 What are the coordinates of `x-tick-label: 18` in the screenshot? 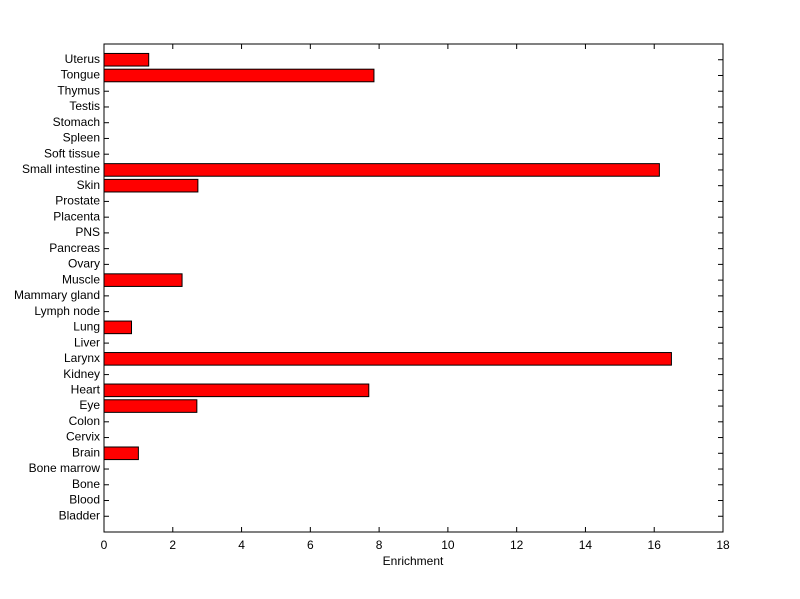 It's located at (723, 545).